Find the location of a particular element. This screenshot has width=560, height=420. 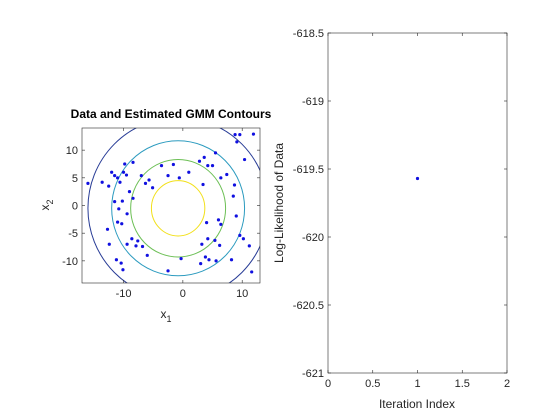

right-x-axis-label: Iteration Index is located at coordinates (417, 404).